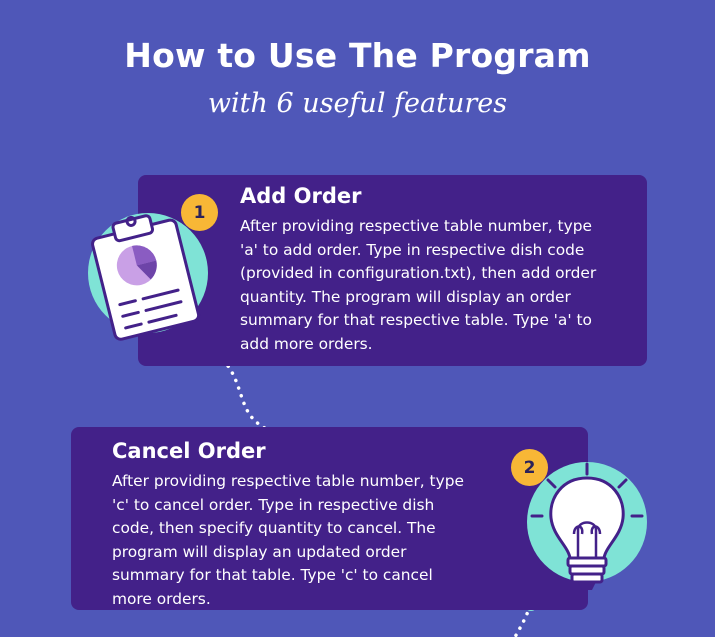  I want to click on page-title: How to Use The Program, so click(357, 55).